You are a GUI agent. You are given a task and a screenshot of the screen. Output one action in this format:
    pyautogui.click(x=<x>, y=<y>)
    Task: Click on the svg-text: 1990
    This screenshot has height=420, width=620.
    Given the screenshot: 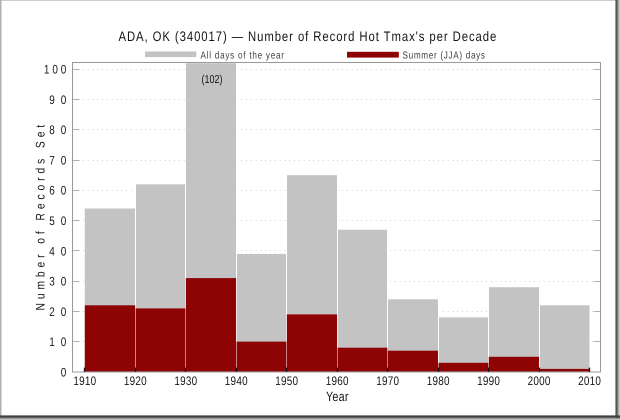 What is the action you would take?
    pyautogui.click(x=488, y=381)
    